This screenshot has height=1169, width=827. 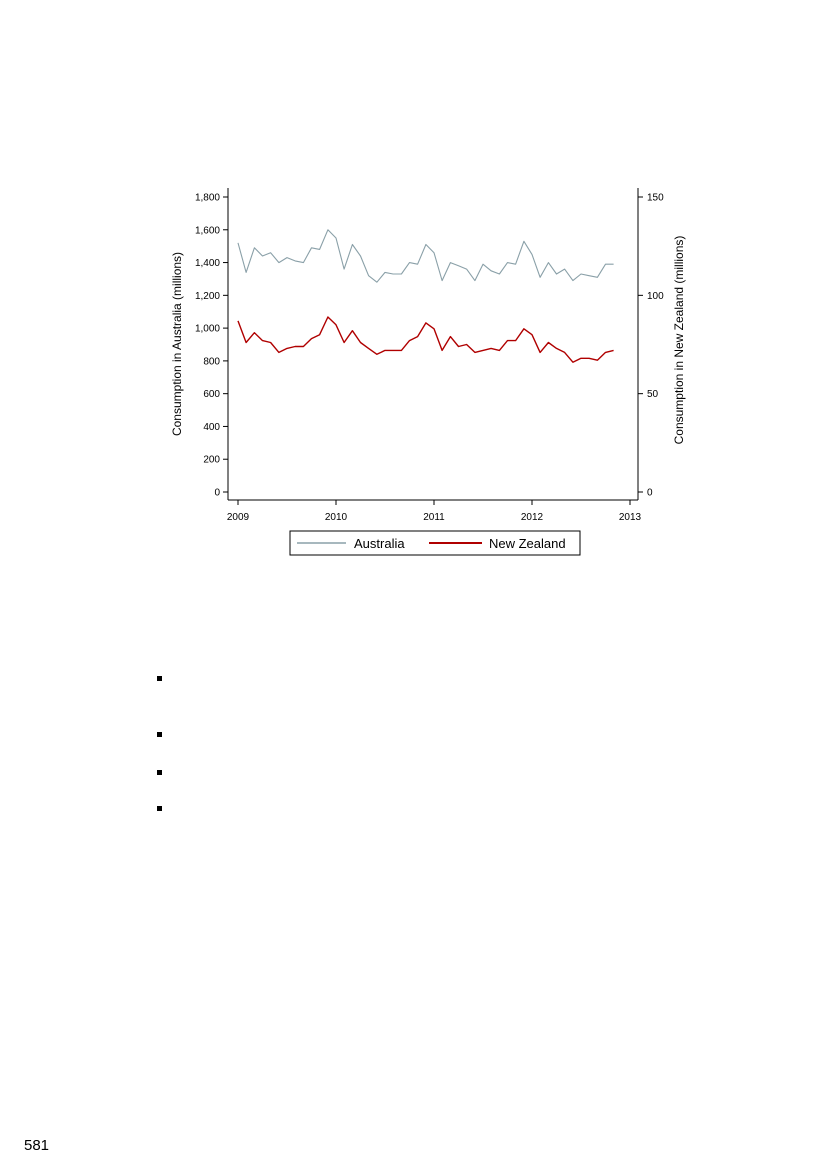 What do you see at coordinates (211, 346) in the screenshot?
I see `left-axis-ticks: 0 200 400 600 800 1,000 1,200 1,400 1,600 1,800` at bounding box center [211, 346].